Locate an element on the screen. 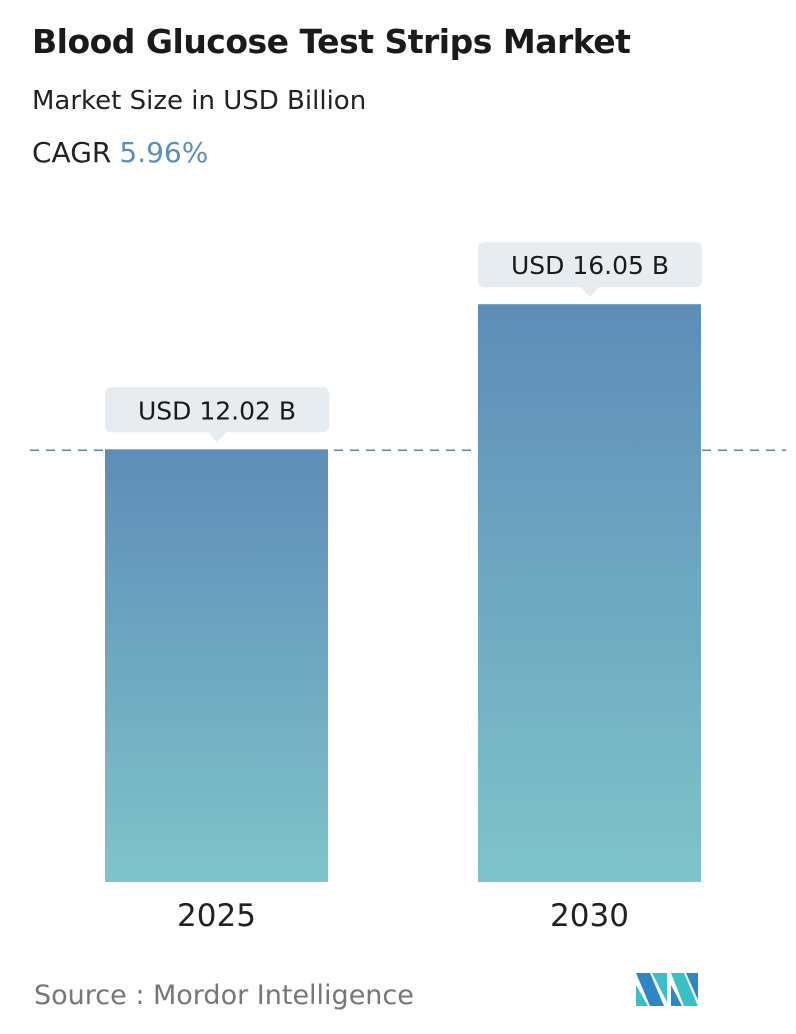  chart-subtitle: Market Size in USD Billion is located at coordinates (199, 101).